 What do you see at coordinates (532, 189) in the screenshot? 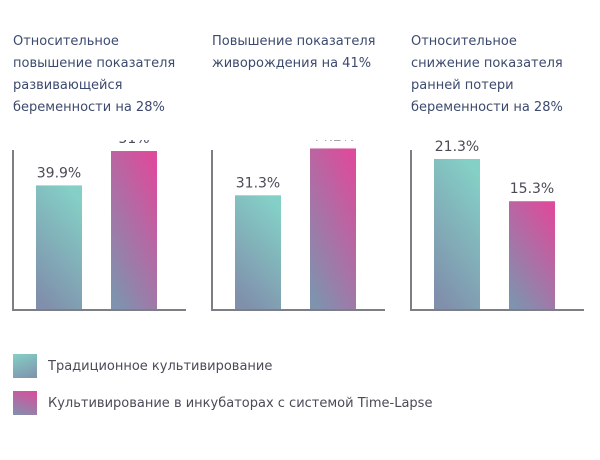
I see `bar-value-label: 15.3%` at bounding box center [532, 189].